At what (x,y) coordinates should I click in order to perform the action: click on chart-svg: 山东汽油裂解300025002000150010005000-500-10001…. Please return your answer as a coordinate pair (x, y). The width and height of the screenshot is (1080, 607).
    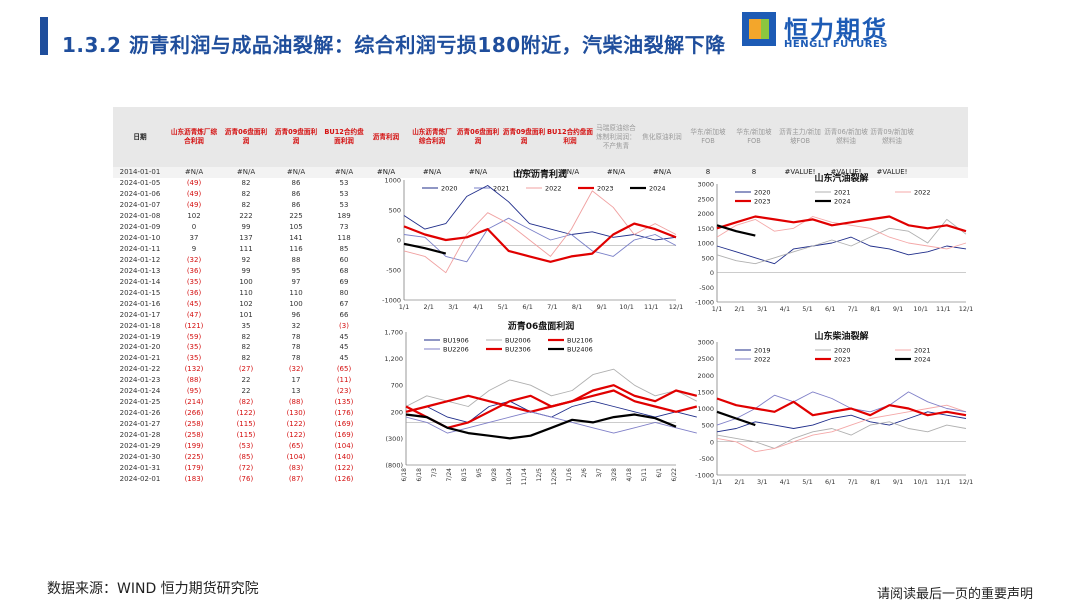
    Looking at the image, I should click on (834, 242).